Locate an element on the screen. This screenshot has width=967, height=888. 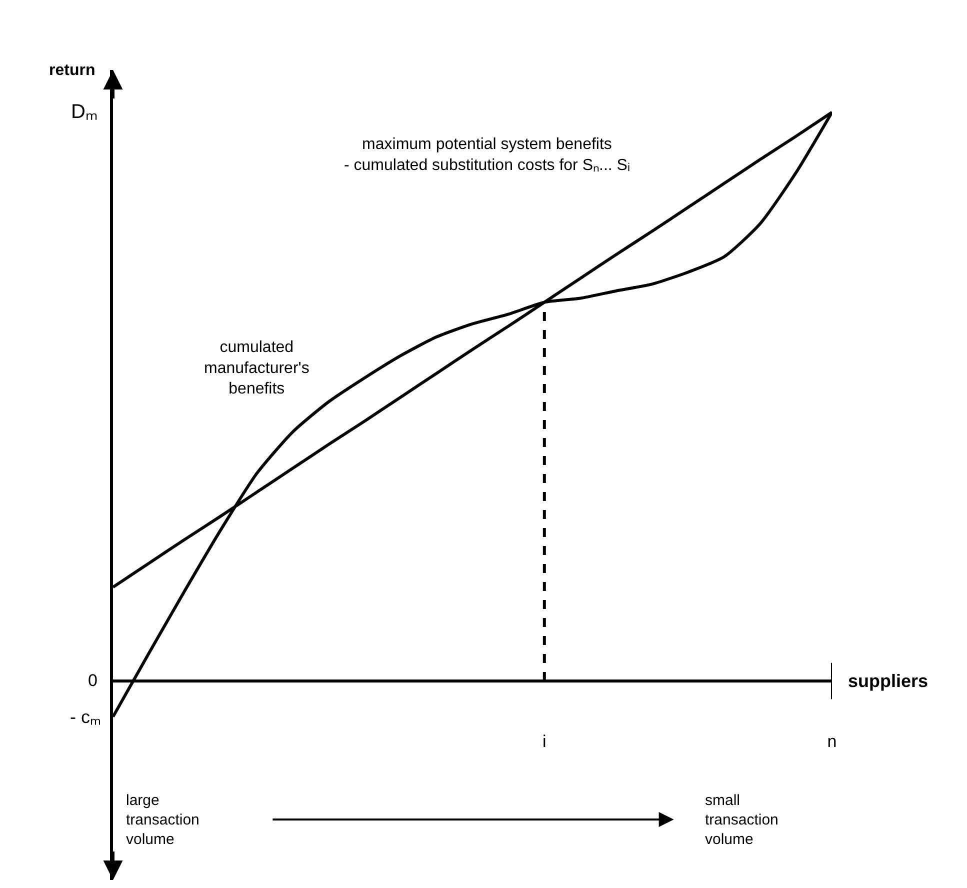
x-axis-title: suppliers is located at coordinates (888, 681).